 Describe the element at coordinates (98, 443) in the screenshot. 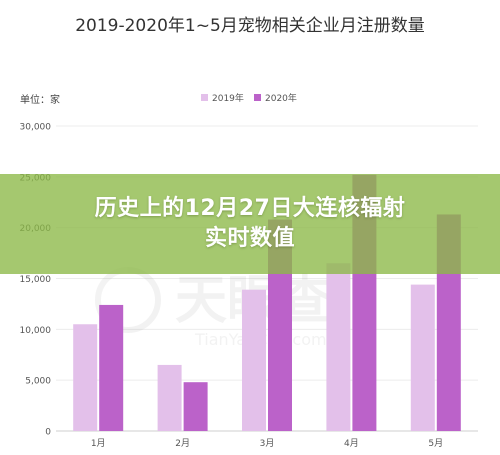

I see `x-tick-label: 1月` at that location.